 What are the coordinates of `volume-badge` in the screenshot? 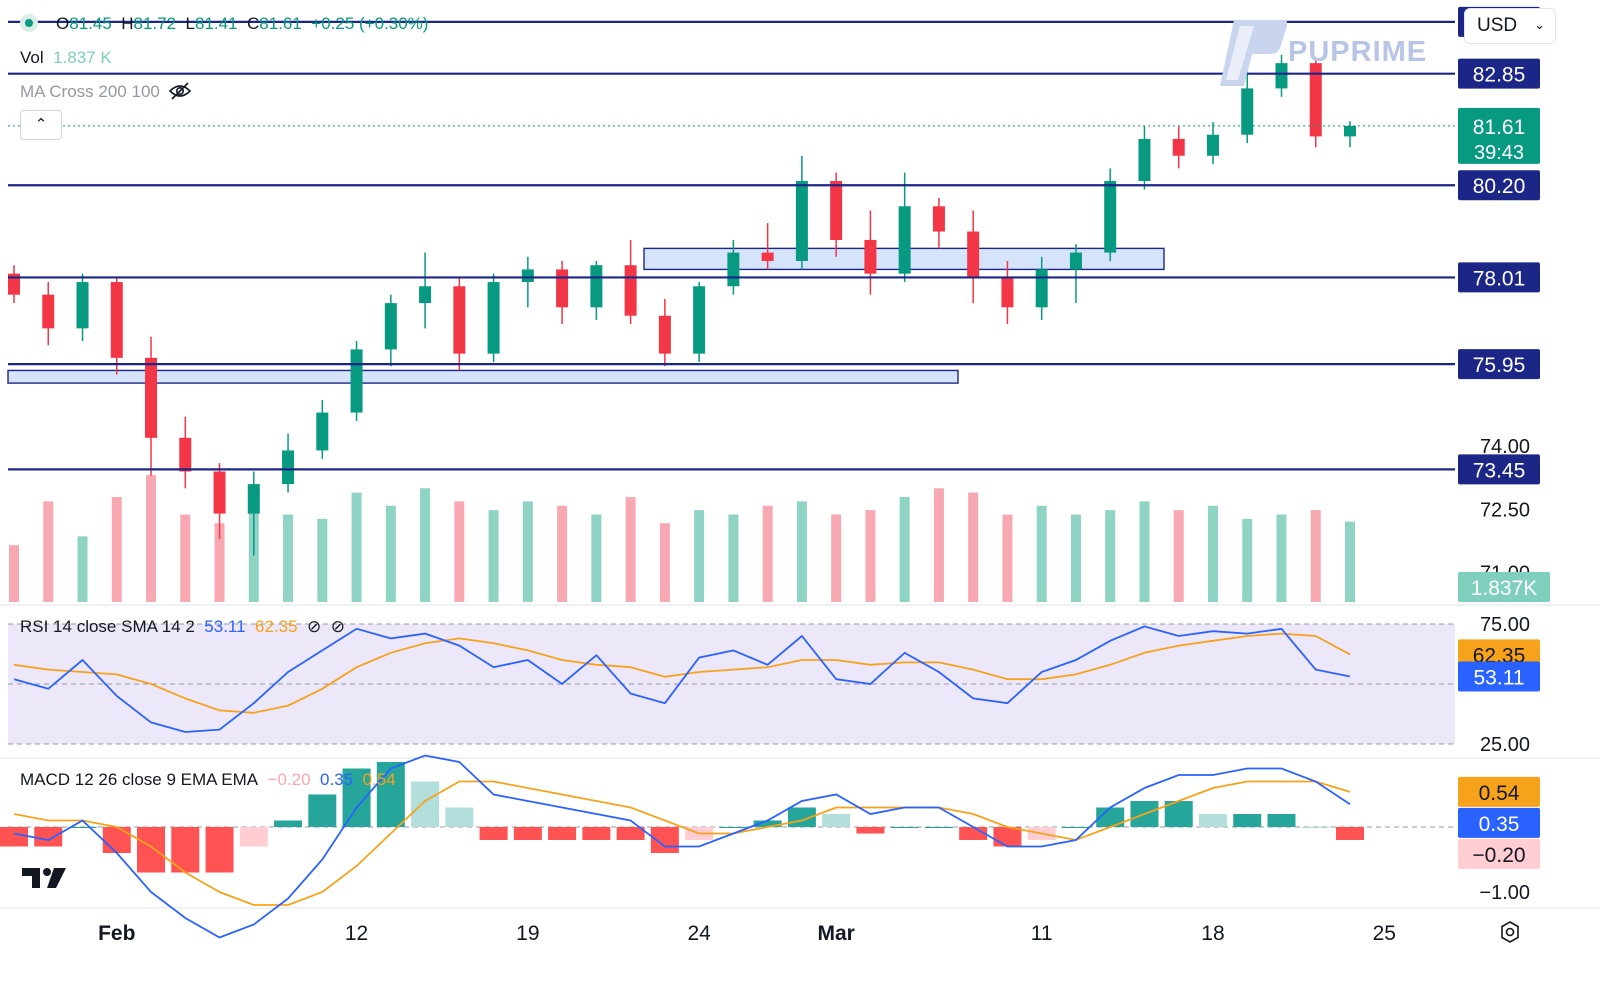 It's located at (1504, 587).